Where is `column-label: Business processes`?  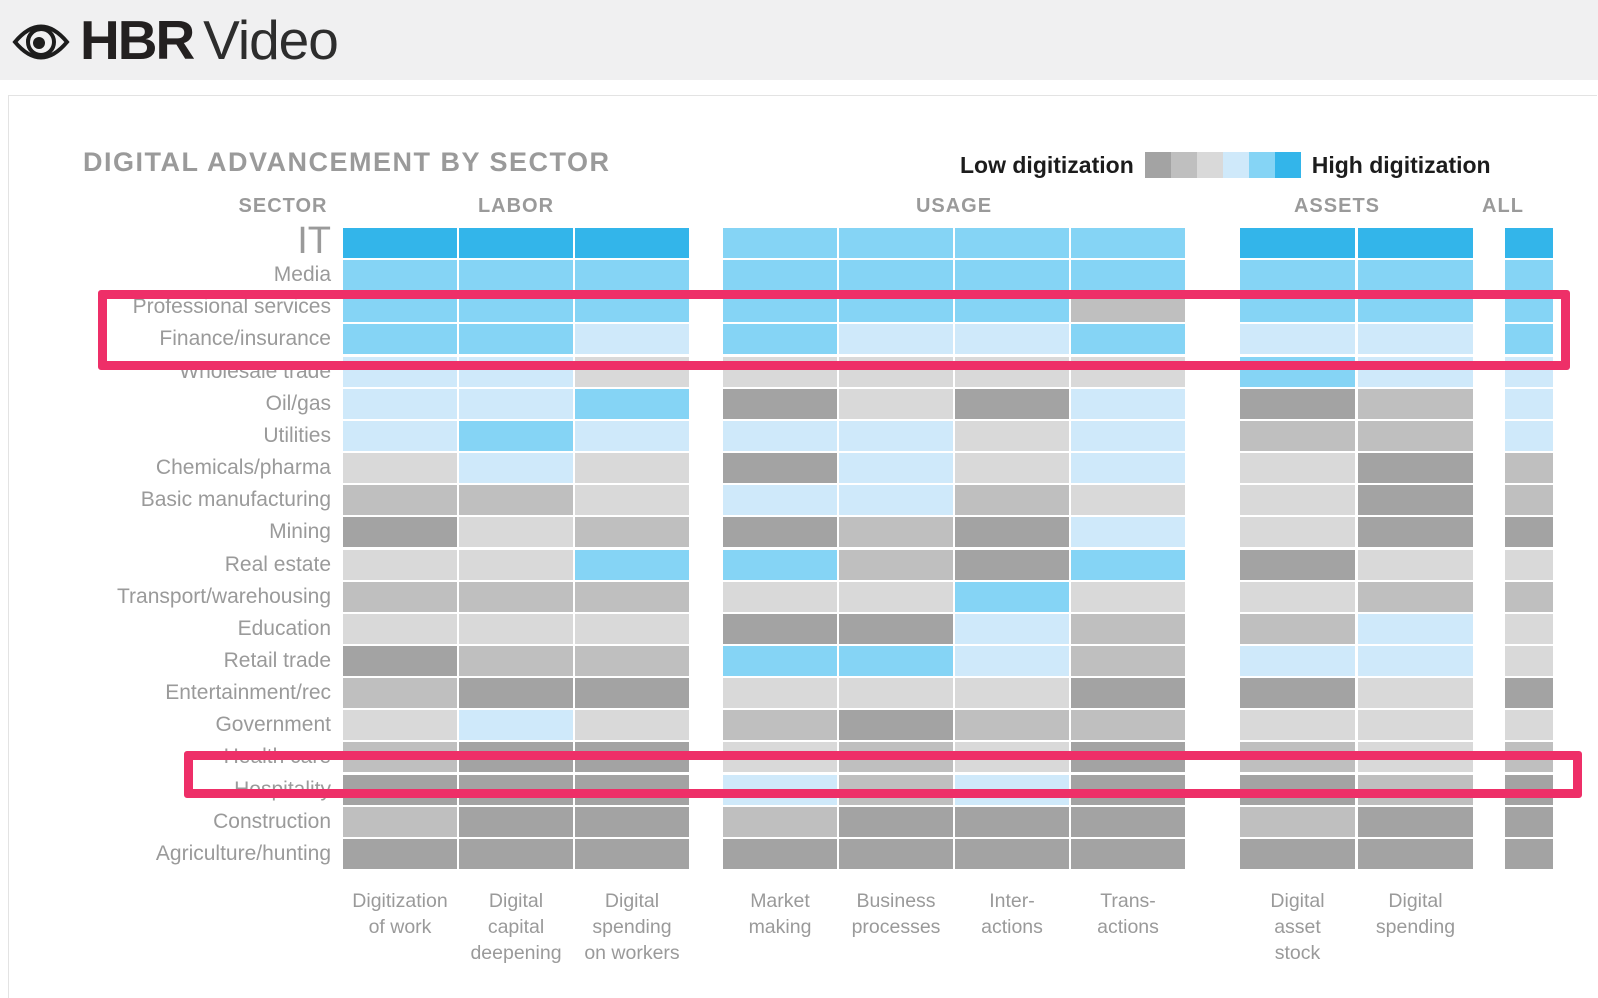 column-label: Business processes is located at coordinates (896, 914).